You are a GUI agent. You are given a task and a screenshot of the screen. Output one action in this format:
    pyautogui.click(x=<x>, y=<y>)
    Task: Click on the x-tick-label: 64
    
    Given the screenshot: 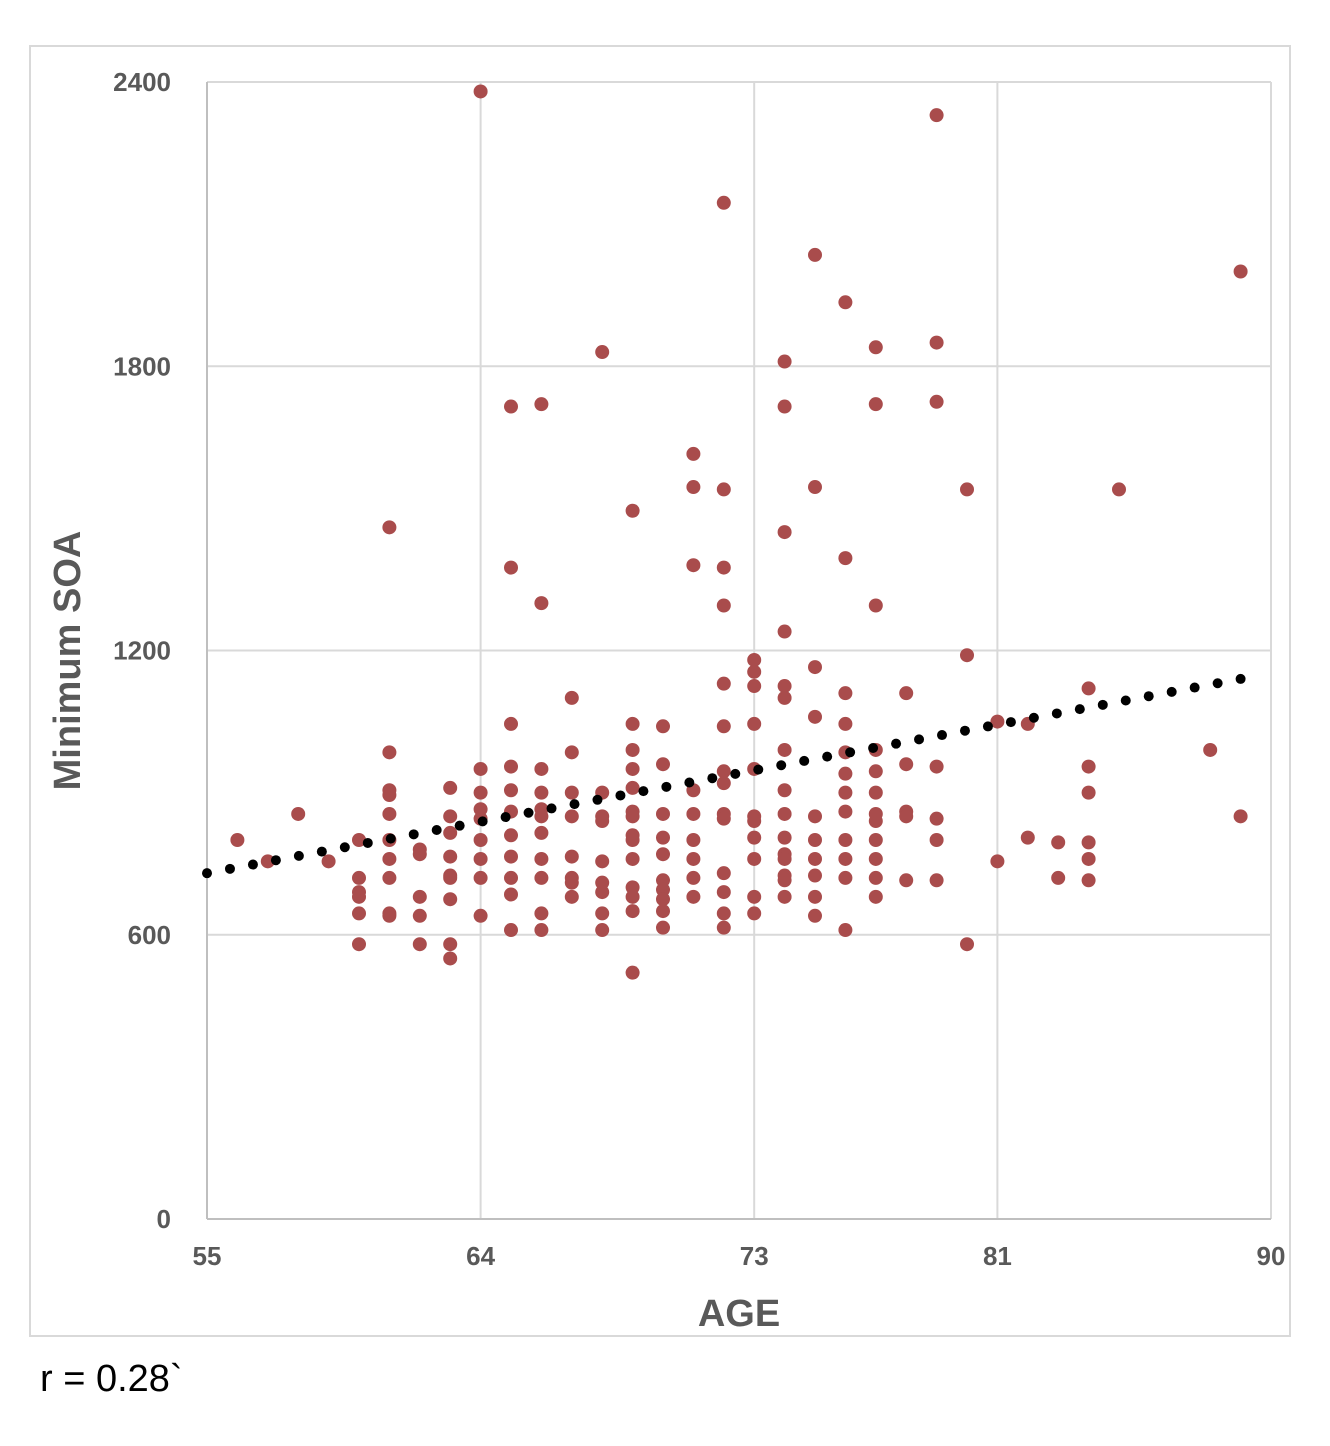 What is the action you would take?
    pyautogui.click(x=480, y=1256)
    